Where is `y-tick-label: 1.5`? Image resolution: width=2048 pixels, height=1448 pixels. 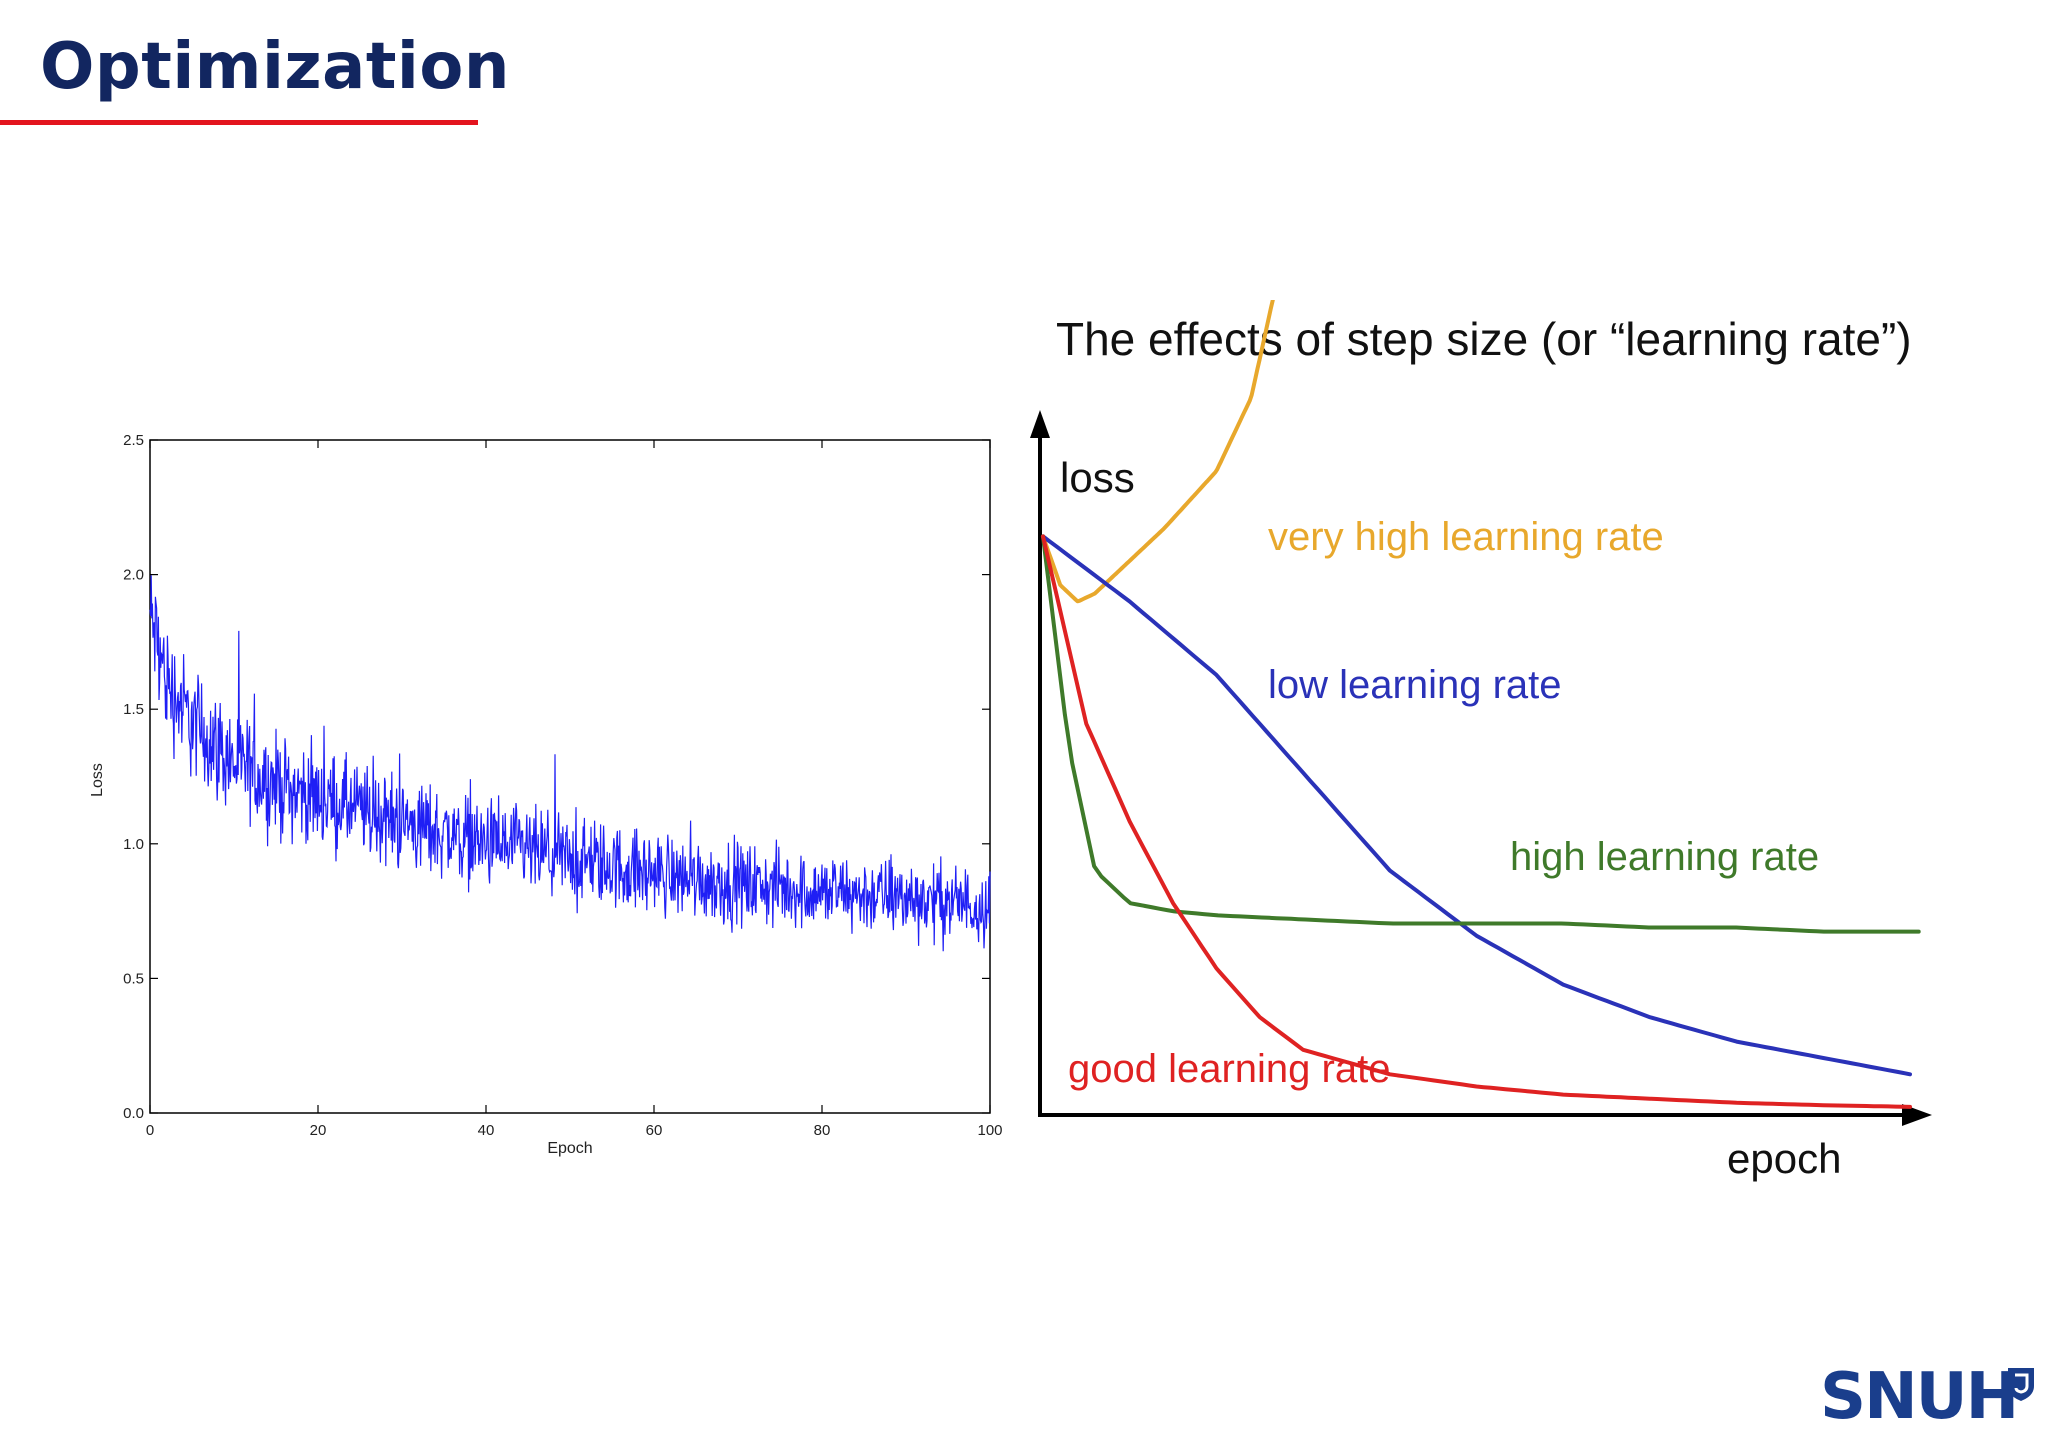 y-tick-label: 1.5 is located at coordinates (133, 709).